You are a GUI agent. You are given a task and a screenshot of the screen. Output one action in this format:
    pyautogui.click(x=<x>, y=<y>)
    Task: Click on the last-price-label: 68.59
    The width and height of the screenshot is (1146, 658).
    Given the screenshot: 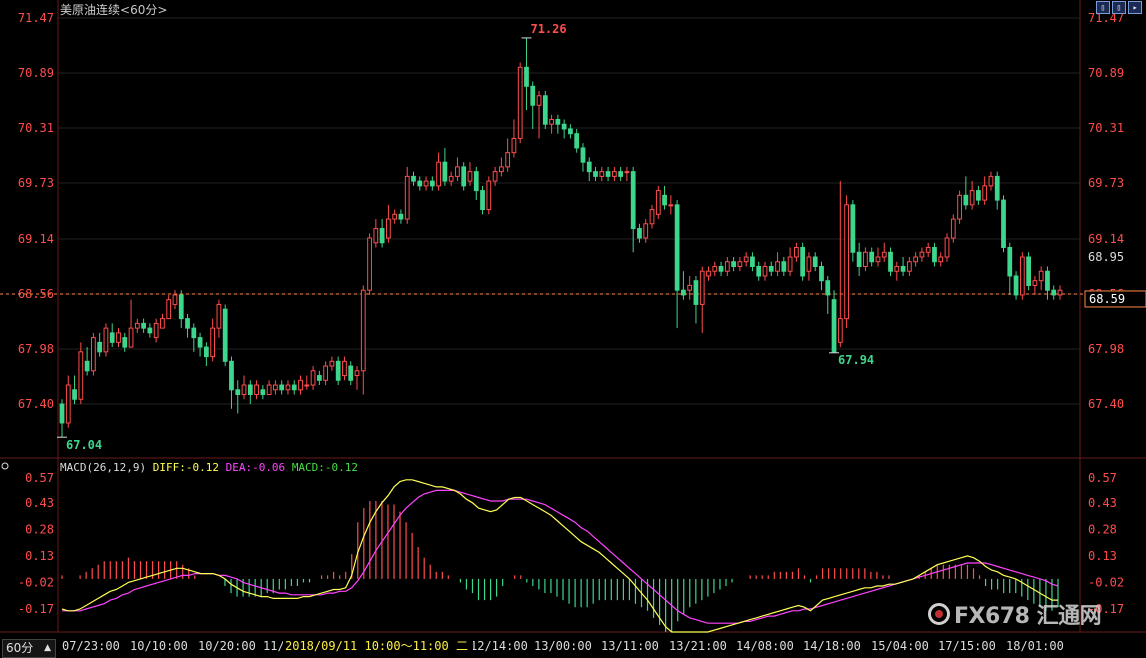 What is the action you would take?
    pyautogui.click(x=1107, y=299)
    